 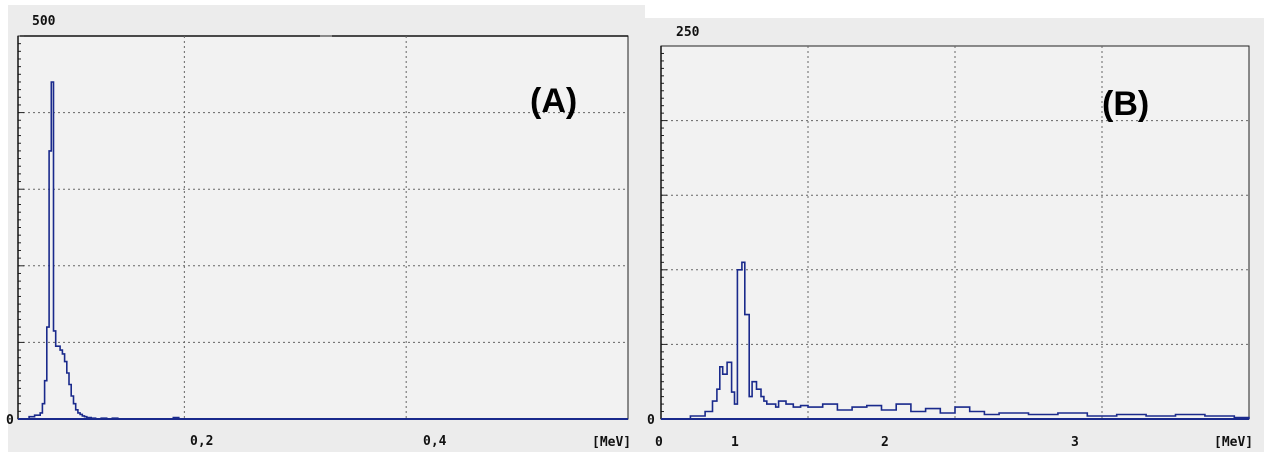 What do you see at coordinates (553, 101) in the screenshot?
I see `panel-a-label: (A)` at bounding box center [553, 101].